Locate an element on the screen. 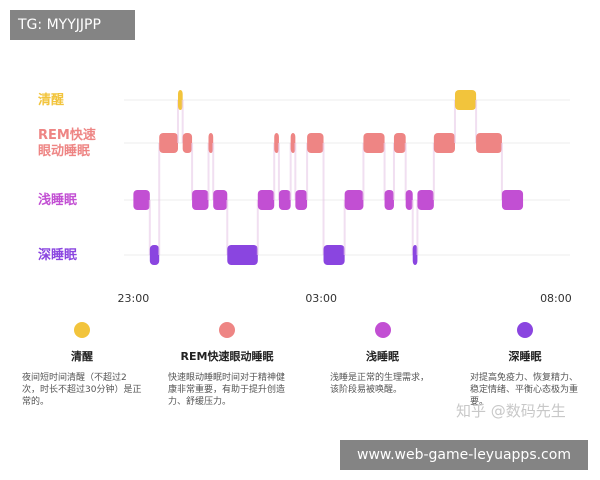 This screenshot has width=600, height=480. legend-rem-desc: 快速眼动睡眠时间对于精神健康非常重要，有助于提升创造力、舒缓压力。 is located at coordinates (227, 390).